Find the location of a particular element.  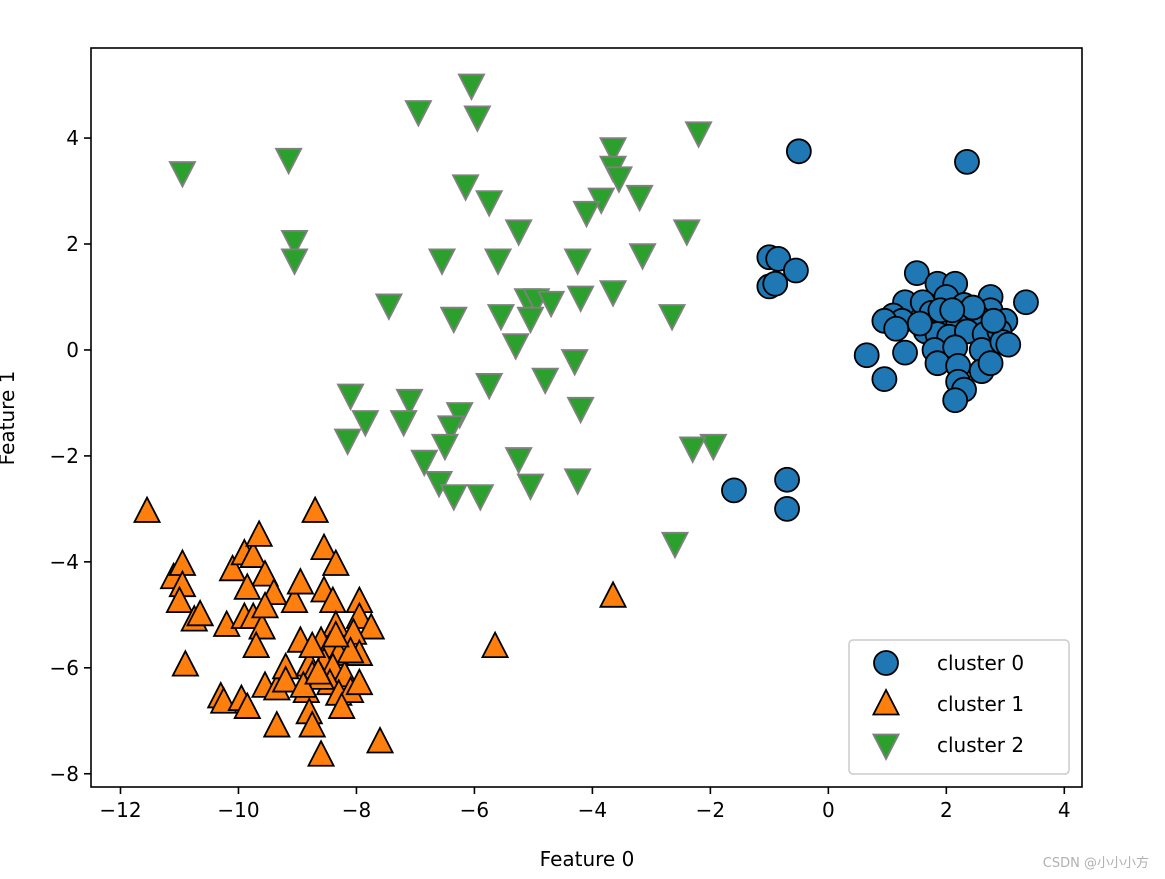

y-tick-label: 4 is located at coordinates (72, 138).